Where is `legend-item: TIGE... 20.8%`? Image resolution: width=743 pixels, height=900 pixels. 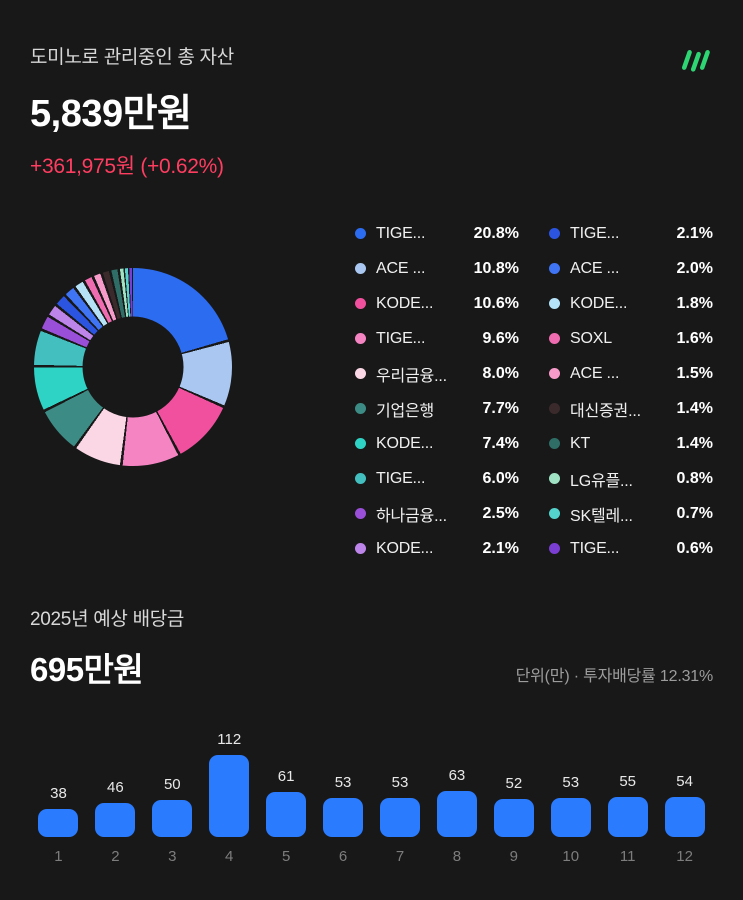
legend-item: TIGE... 20.8% is located at coordinates (437, 233).